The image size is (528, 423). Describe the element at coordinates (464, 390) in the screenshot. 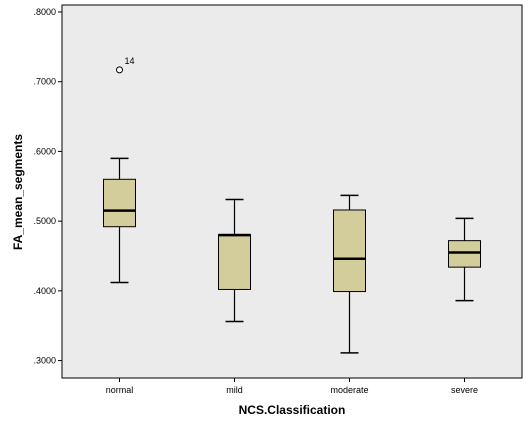

I see `x-tick-label-severe: severe` at that location.